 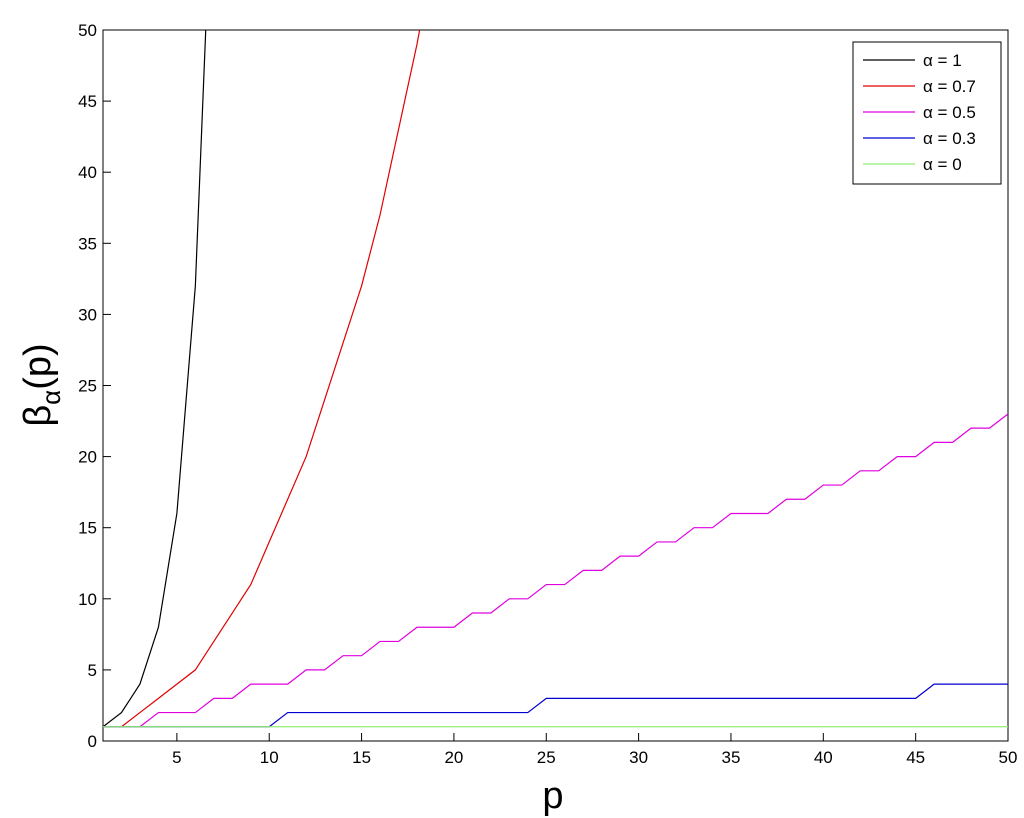 I want to click on x-tick-label: 30, so click(x=638, y=757).